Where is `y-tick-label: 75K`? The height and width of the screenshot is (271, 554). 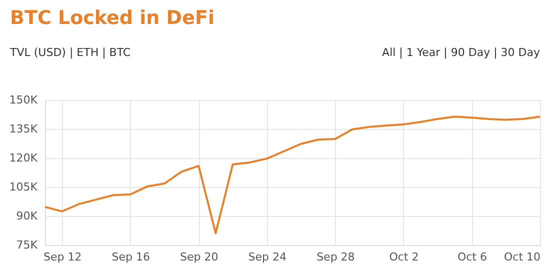 y-tick-label: 75K is located at coordinates (27, 245).